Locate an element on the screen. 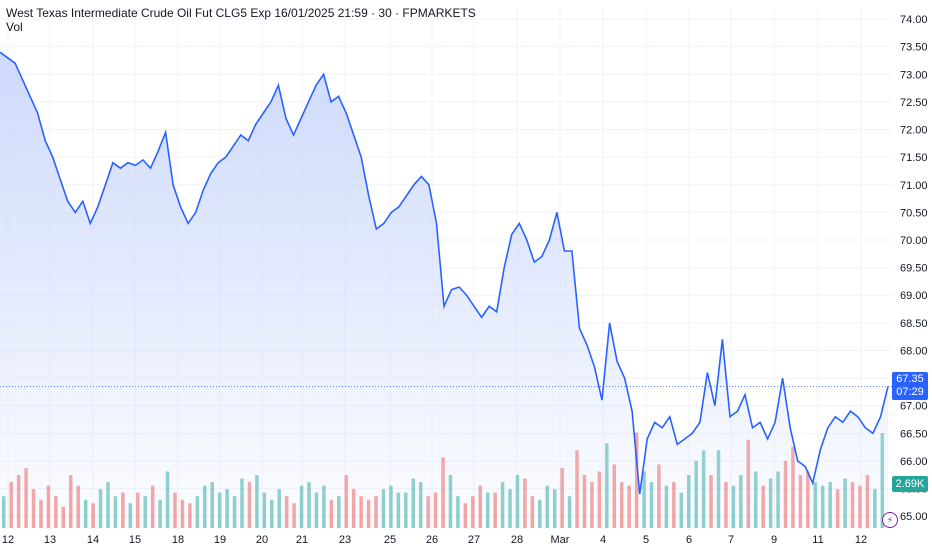 This screenshot has height=550, width=932. y-tick-label: 73.00 is located at coordinates (914, 75).